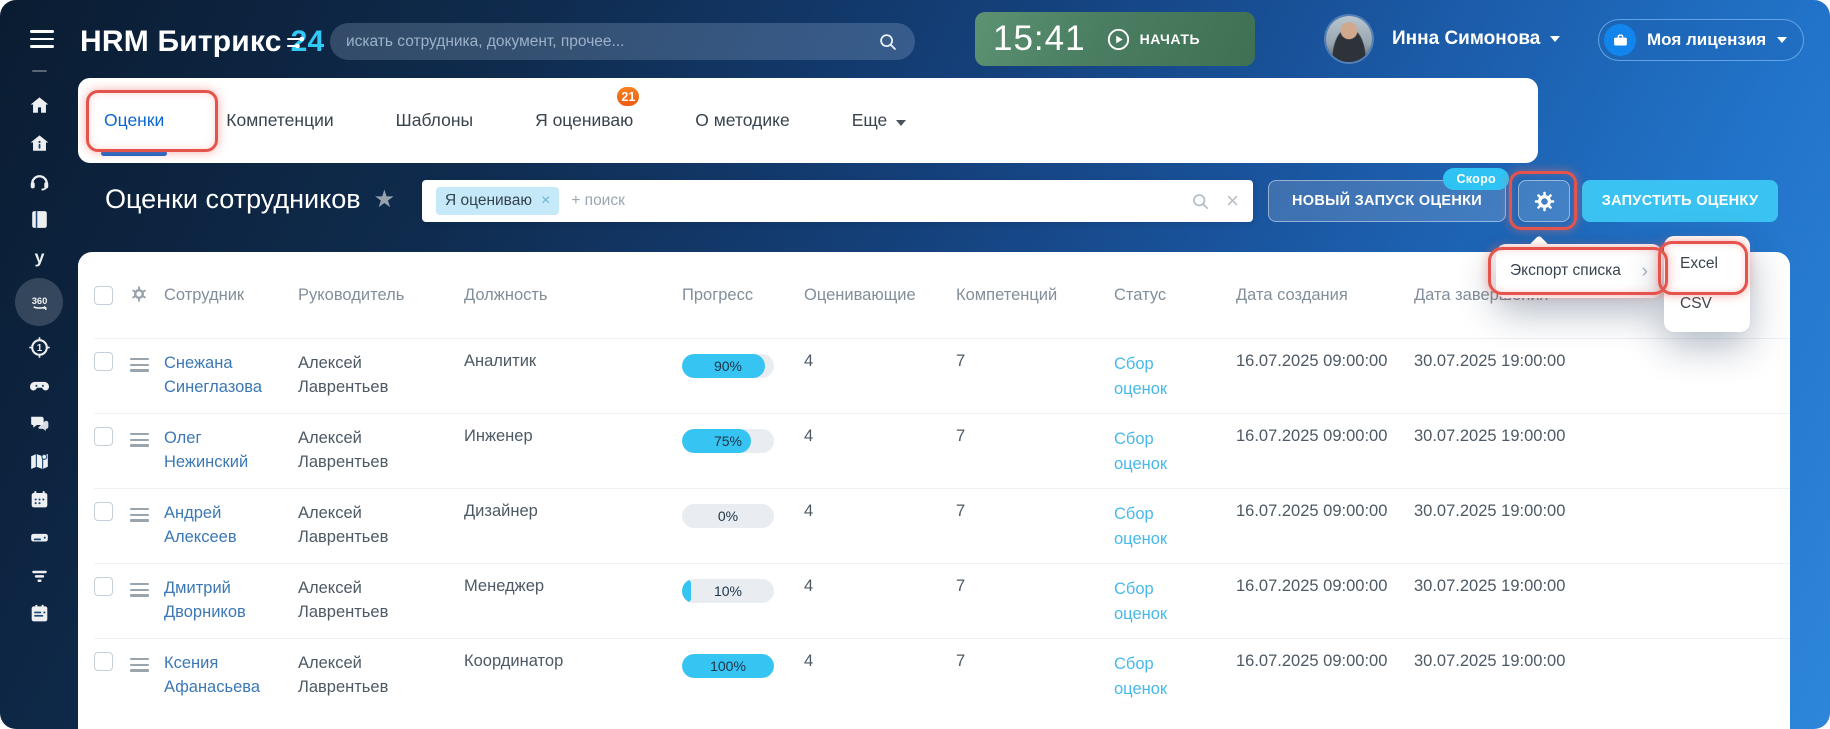 This screenshot has width=1830, height=729. What do you see at coordinates (1707, 284) in the screenshot?
I see `export-format-submenu: Excel CSV` at bounding box center [1707, 284].